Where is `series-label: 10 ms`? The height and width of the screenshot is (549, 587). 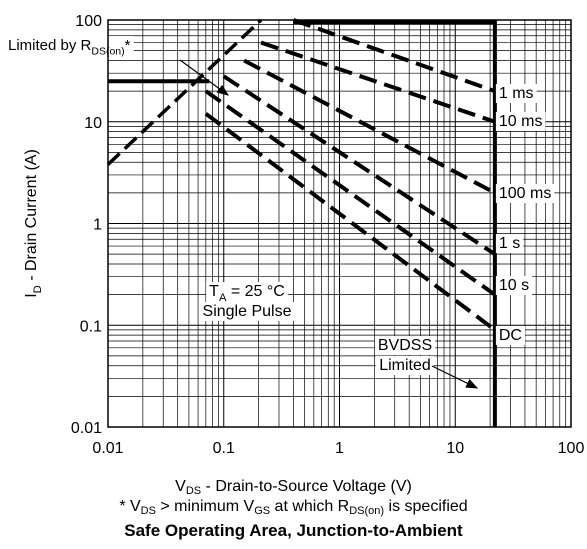 series-label: 10 ms is located at coordinates (521, 121).